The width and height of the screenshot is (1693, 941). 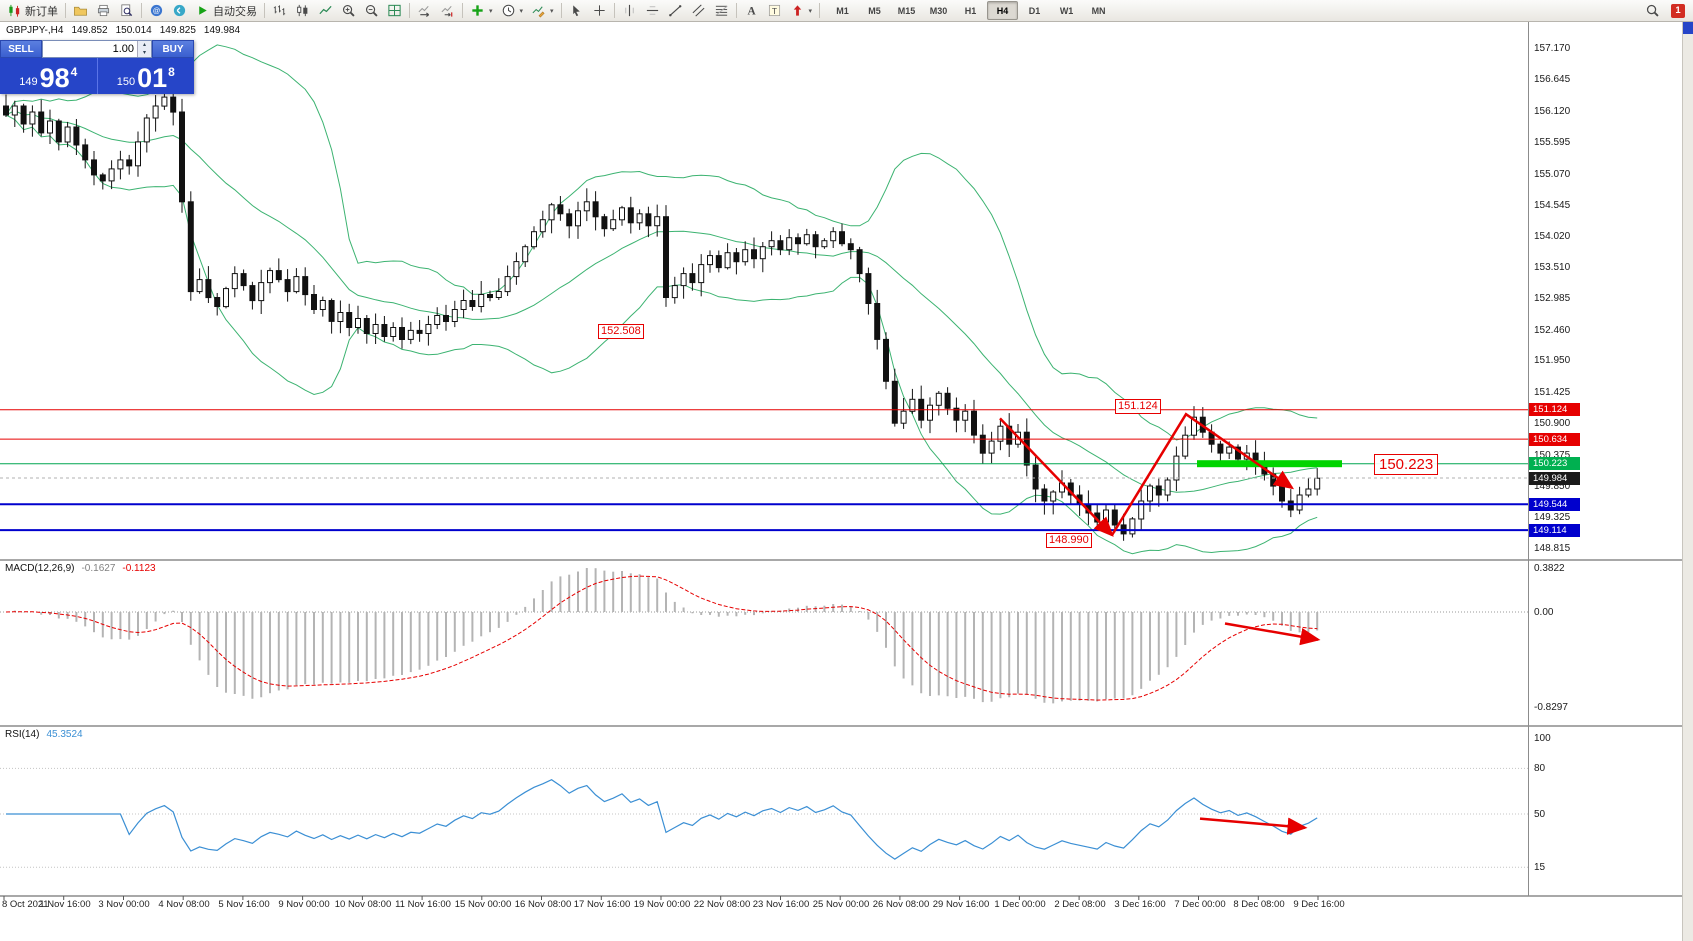 I want to click on price-tick: 156.120, so click(x=1552, y=111).